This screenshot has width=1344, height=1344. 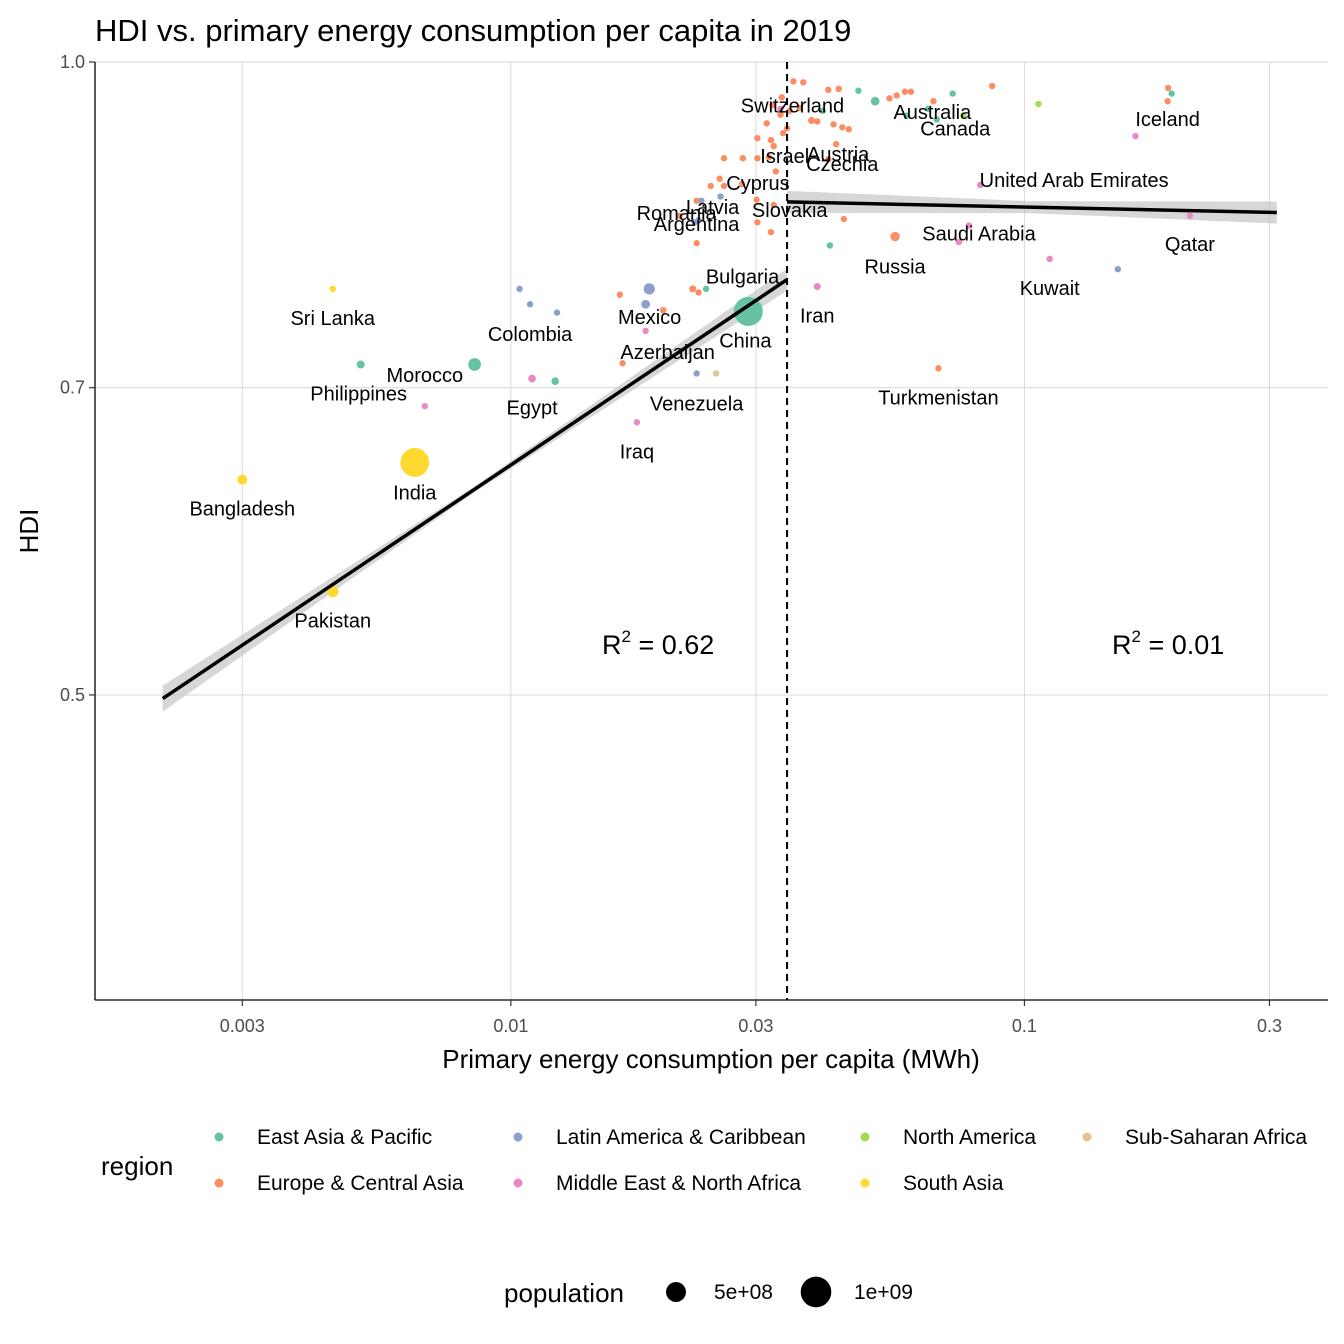 What do you see at coordinates (696, 200) in the screenshot?
I see `point-latvia` at bounding box center [696, 200].